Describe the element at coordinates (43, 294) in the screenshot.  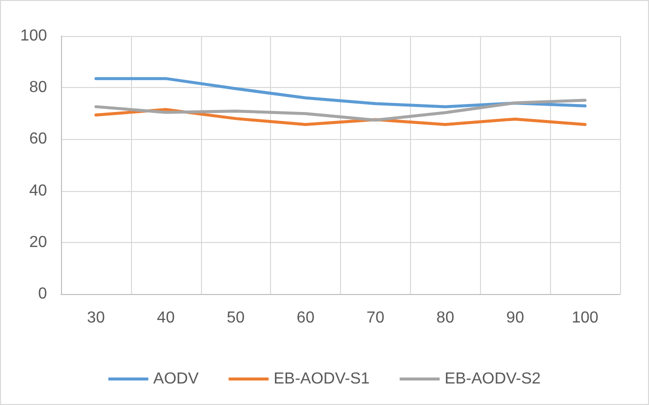
I see `y-tick-label: 0` at that location.